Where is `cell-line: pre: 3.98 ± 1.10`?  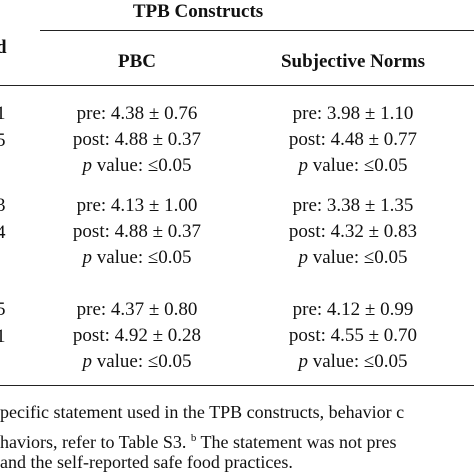 cell-line: pre: 3.98 ± 1.10 is located at coordinates (353, 113).